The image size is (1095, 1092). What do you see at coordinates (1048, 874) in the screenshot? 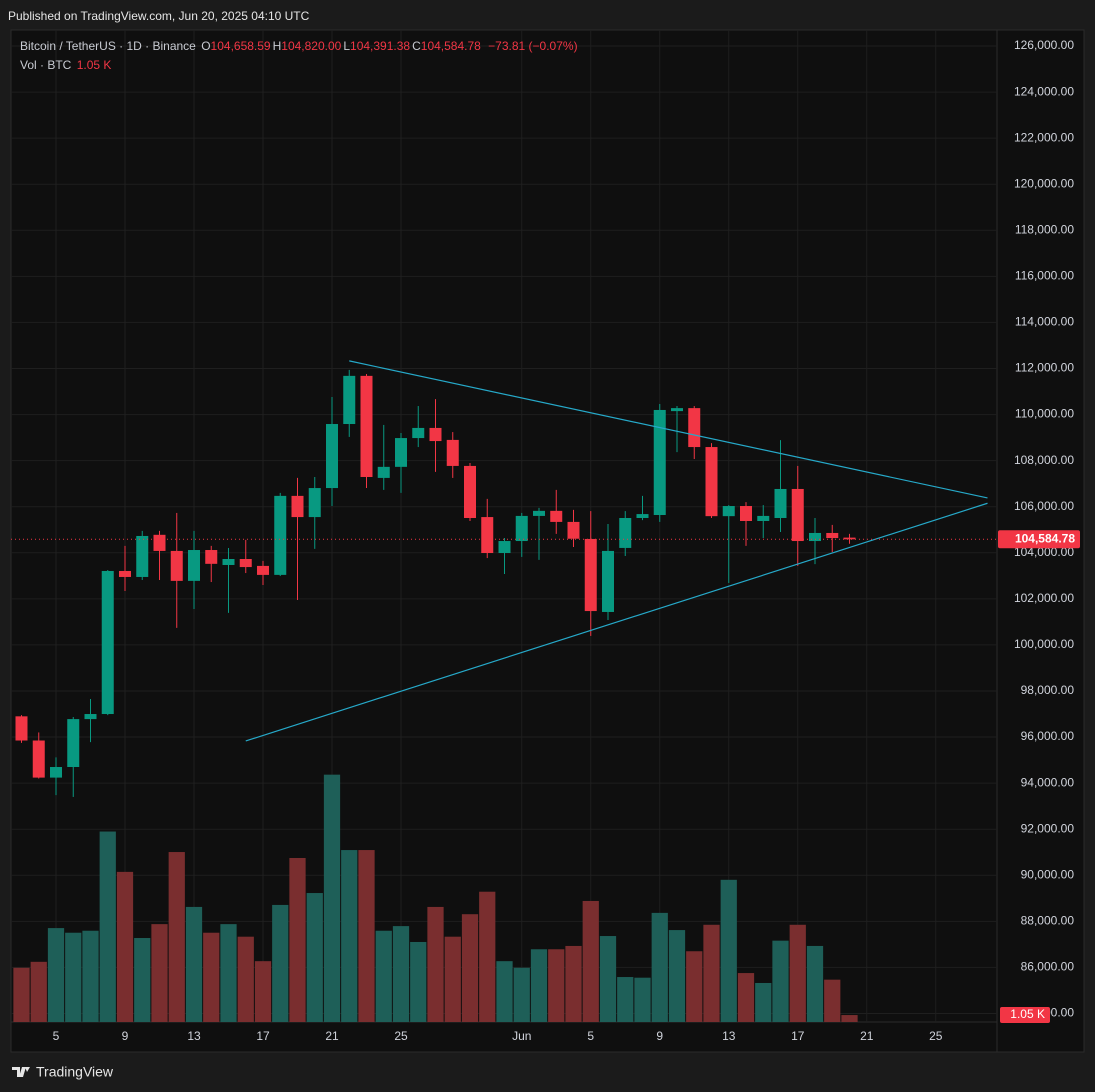
I see `y-tick-label: 90,000.00` at bounding box center [1048, 874].